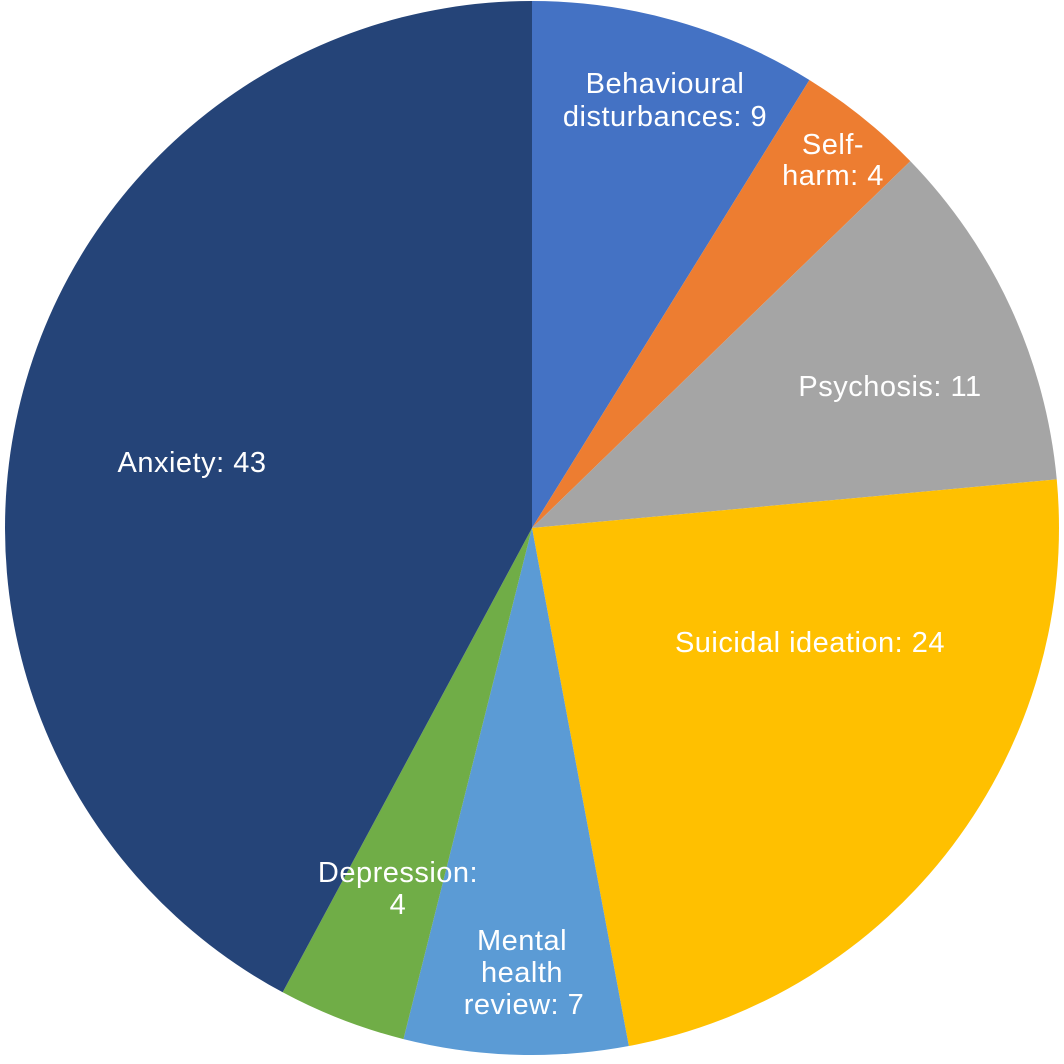  What do you see at coordinates (522, 941) in the screenshot?
I see `slice-label-mental-health-review-line-1: Mental` at bounding box center [522, 941].